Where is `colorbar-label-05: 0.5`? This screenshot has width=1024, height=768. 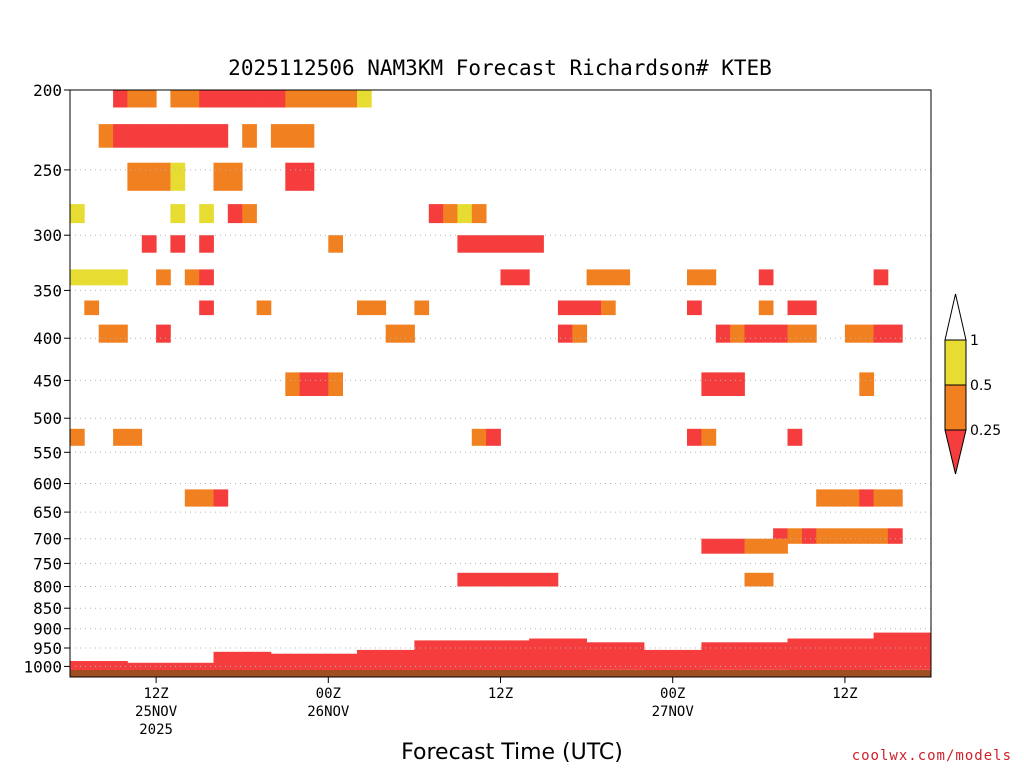
colorbar-label-05: 0.5 is located at coordinates (981, 386).